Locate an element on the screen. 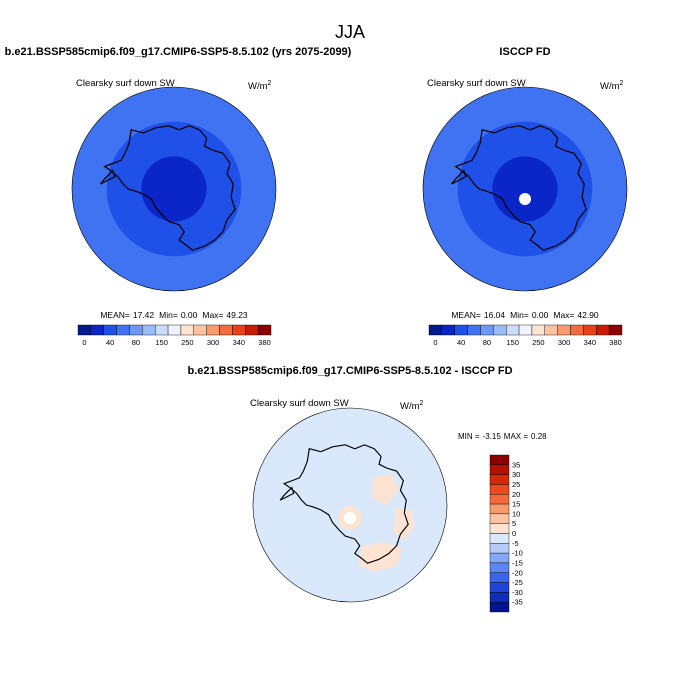 This screenshot has height=700, width=700. diff-colorbar-tick-1: 30 is located at coordinates (516, 474).